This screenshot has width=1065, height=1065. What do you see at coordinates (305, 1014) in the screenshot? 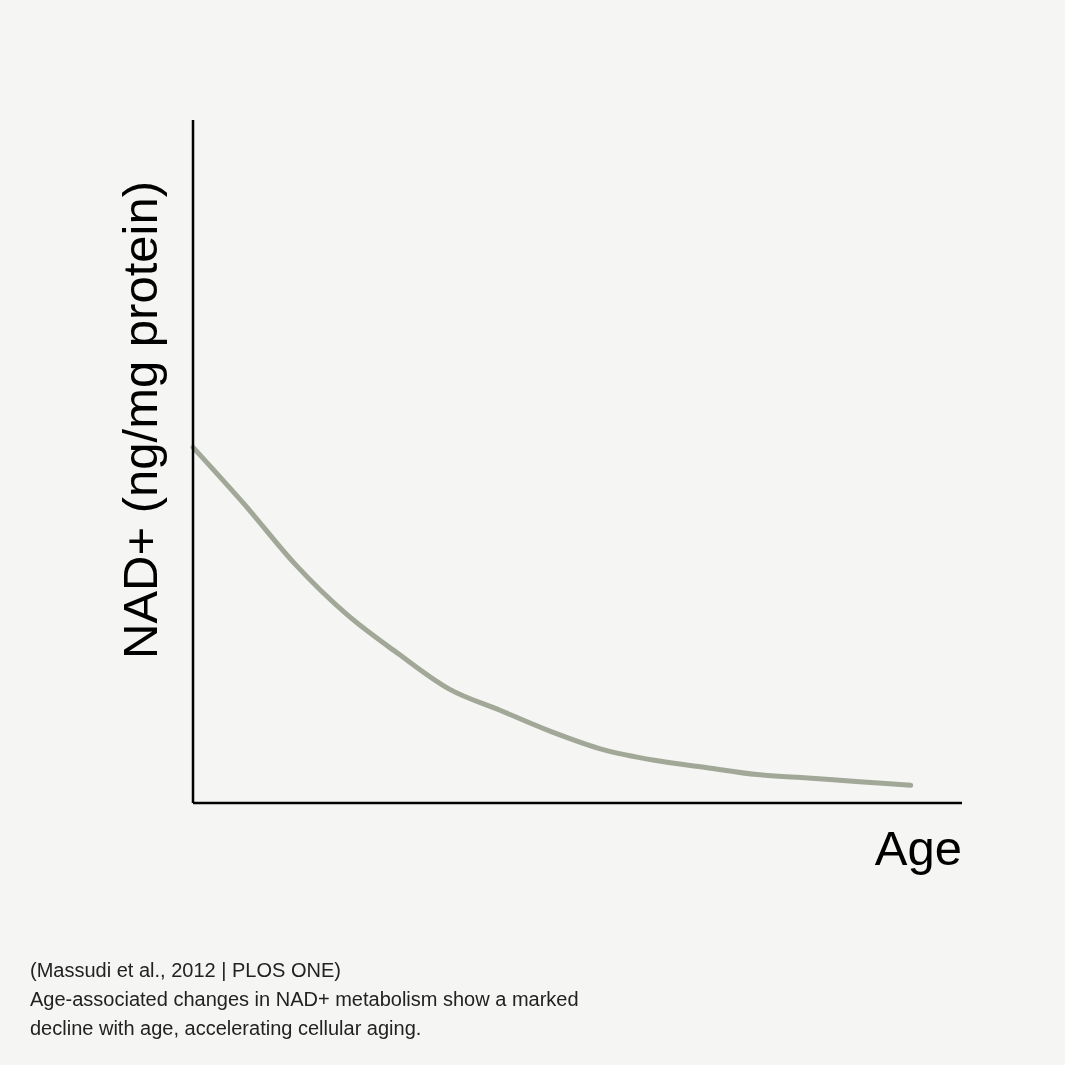
I see `text: Age-associated changes in NAD+ metabolism show a marked decline with age, accelerating cellular aging.` at bounding box center [305, 1014].